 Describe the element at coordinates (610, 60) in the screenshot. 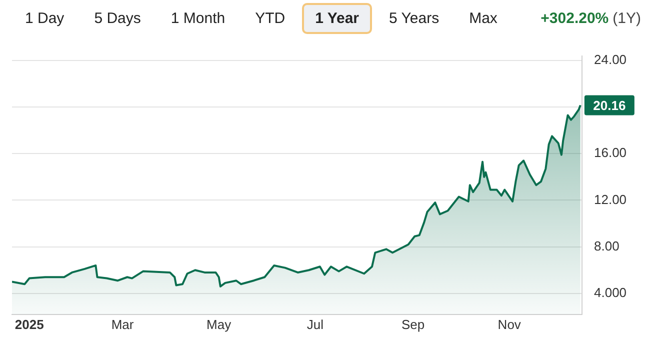

I see `y-tick-label: 24.00` at that location.